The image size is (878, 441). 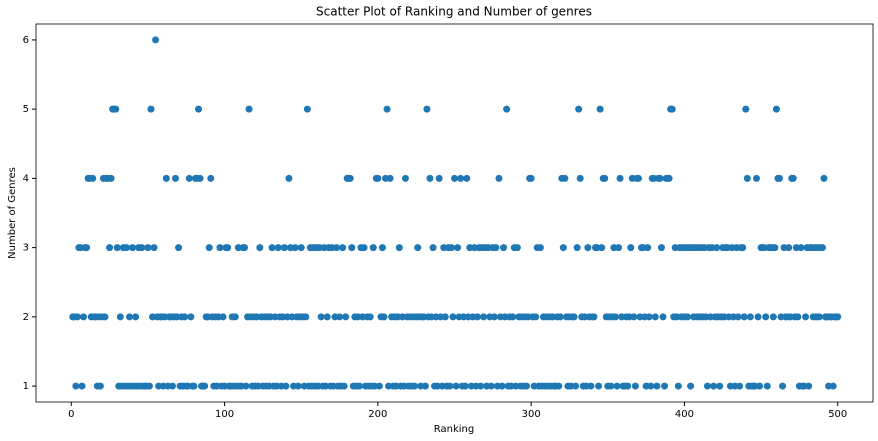 I want to click on x-tick-label: 500, so click(x=837, y=414).